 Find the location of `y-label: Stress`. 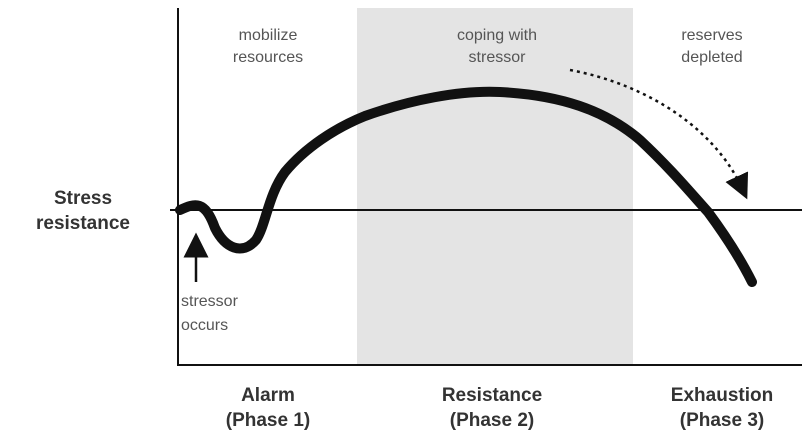

y-label: Stress is located at coordinates (83, 198).